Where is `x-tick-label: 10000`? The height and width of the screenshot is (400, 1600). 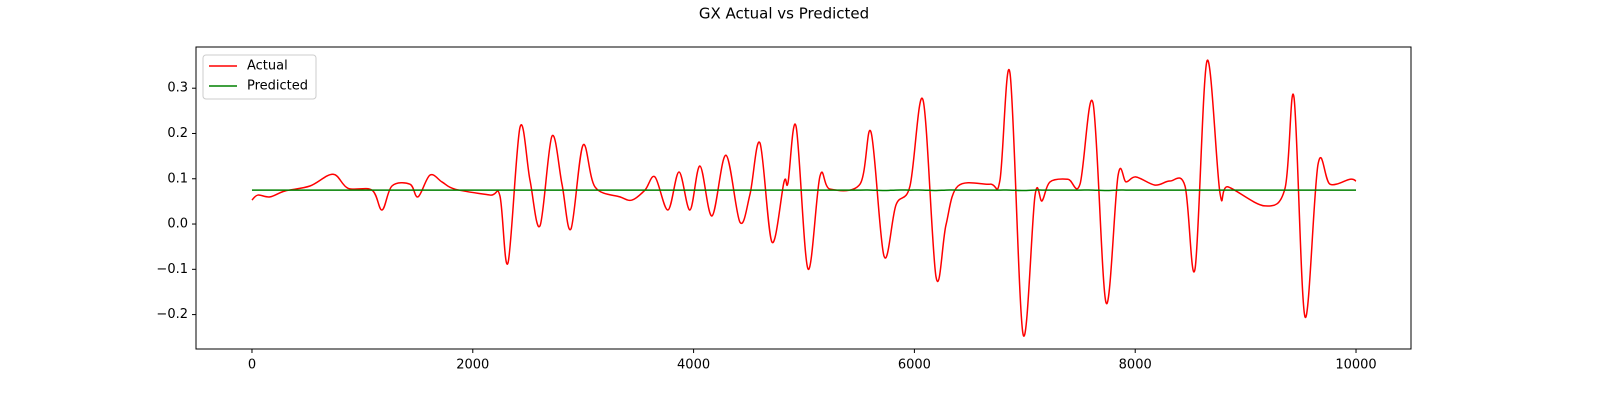 x-tick-label: 10000 is located at coordinates (1355, 365).